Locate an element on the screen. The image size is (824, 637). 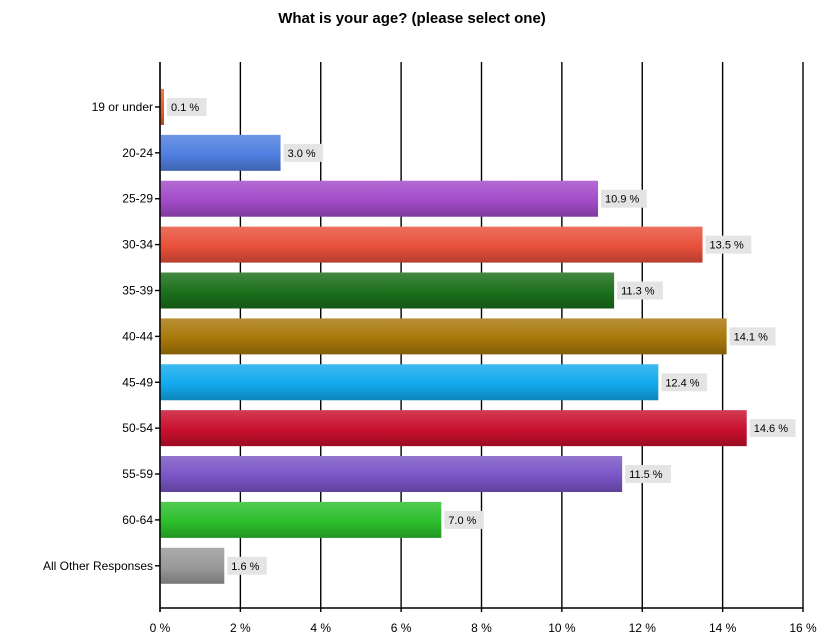
data-label: 12.4 % is located at coordinates (682, 383).